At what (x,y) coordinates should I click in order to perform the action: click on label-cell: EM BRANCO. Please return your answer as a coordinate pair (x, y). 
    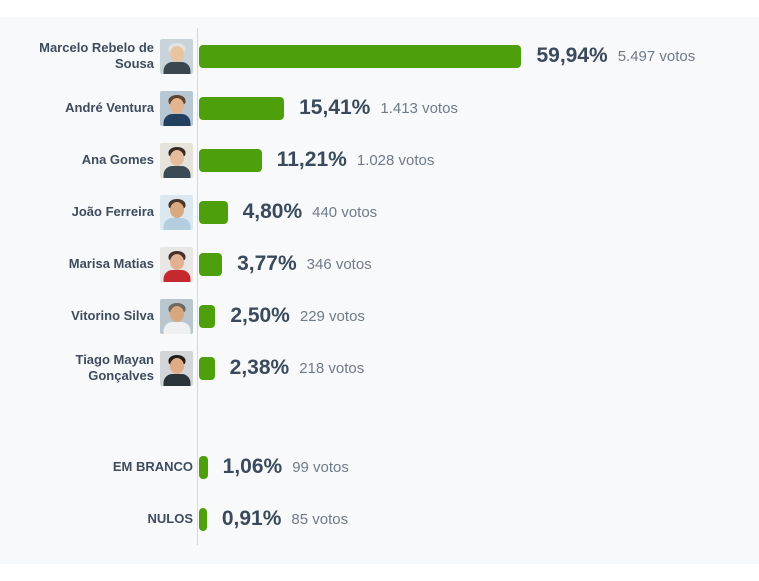
    Looking at the image, I should click on (96, 467).